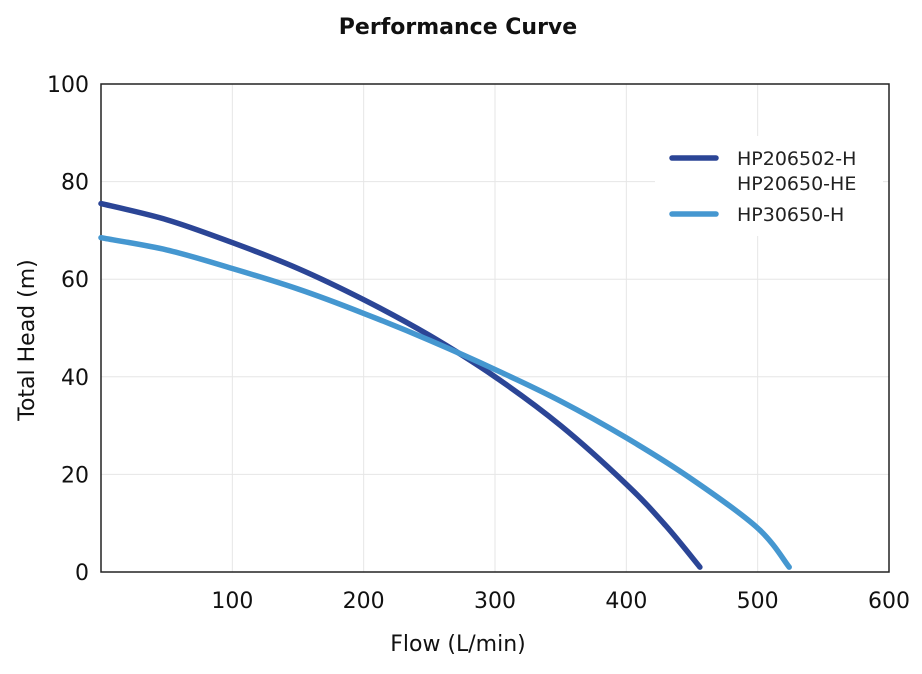  I want to click on y-tick-label: 100, so click(68, 85).